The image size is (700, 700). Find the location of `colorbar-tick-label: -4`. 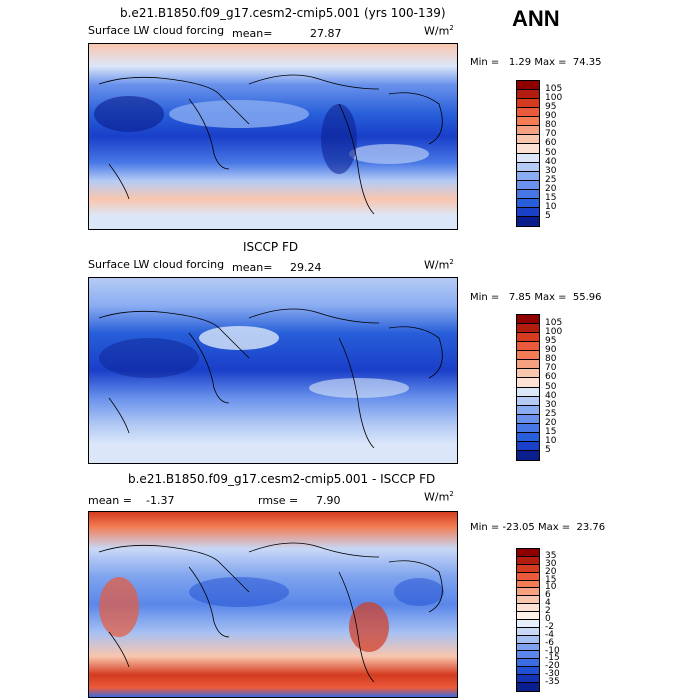

colorbar-tick-label: -4 is located at coordinates (549, 634).